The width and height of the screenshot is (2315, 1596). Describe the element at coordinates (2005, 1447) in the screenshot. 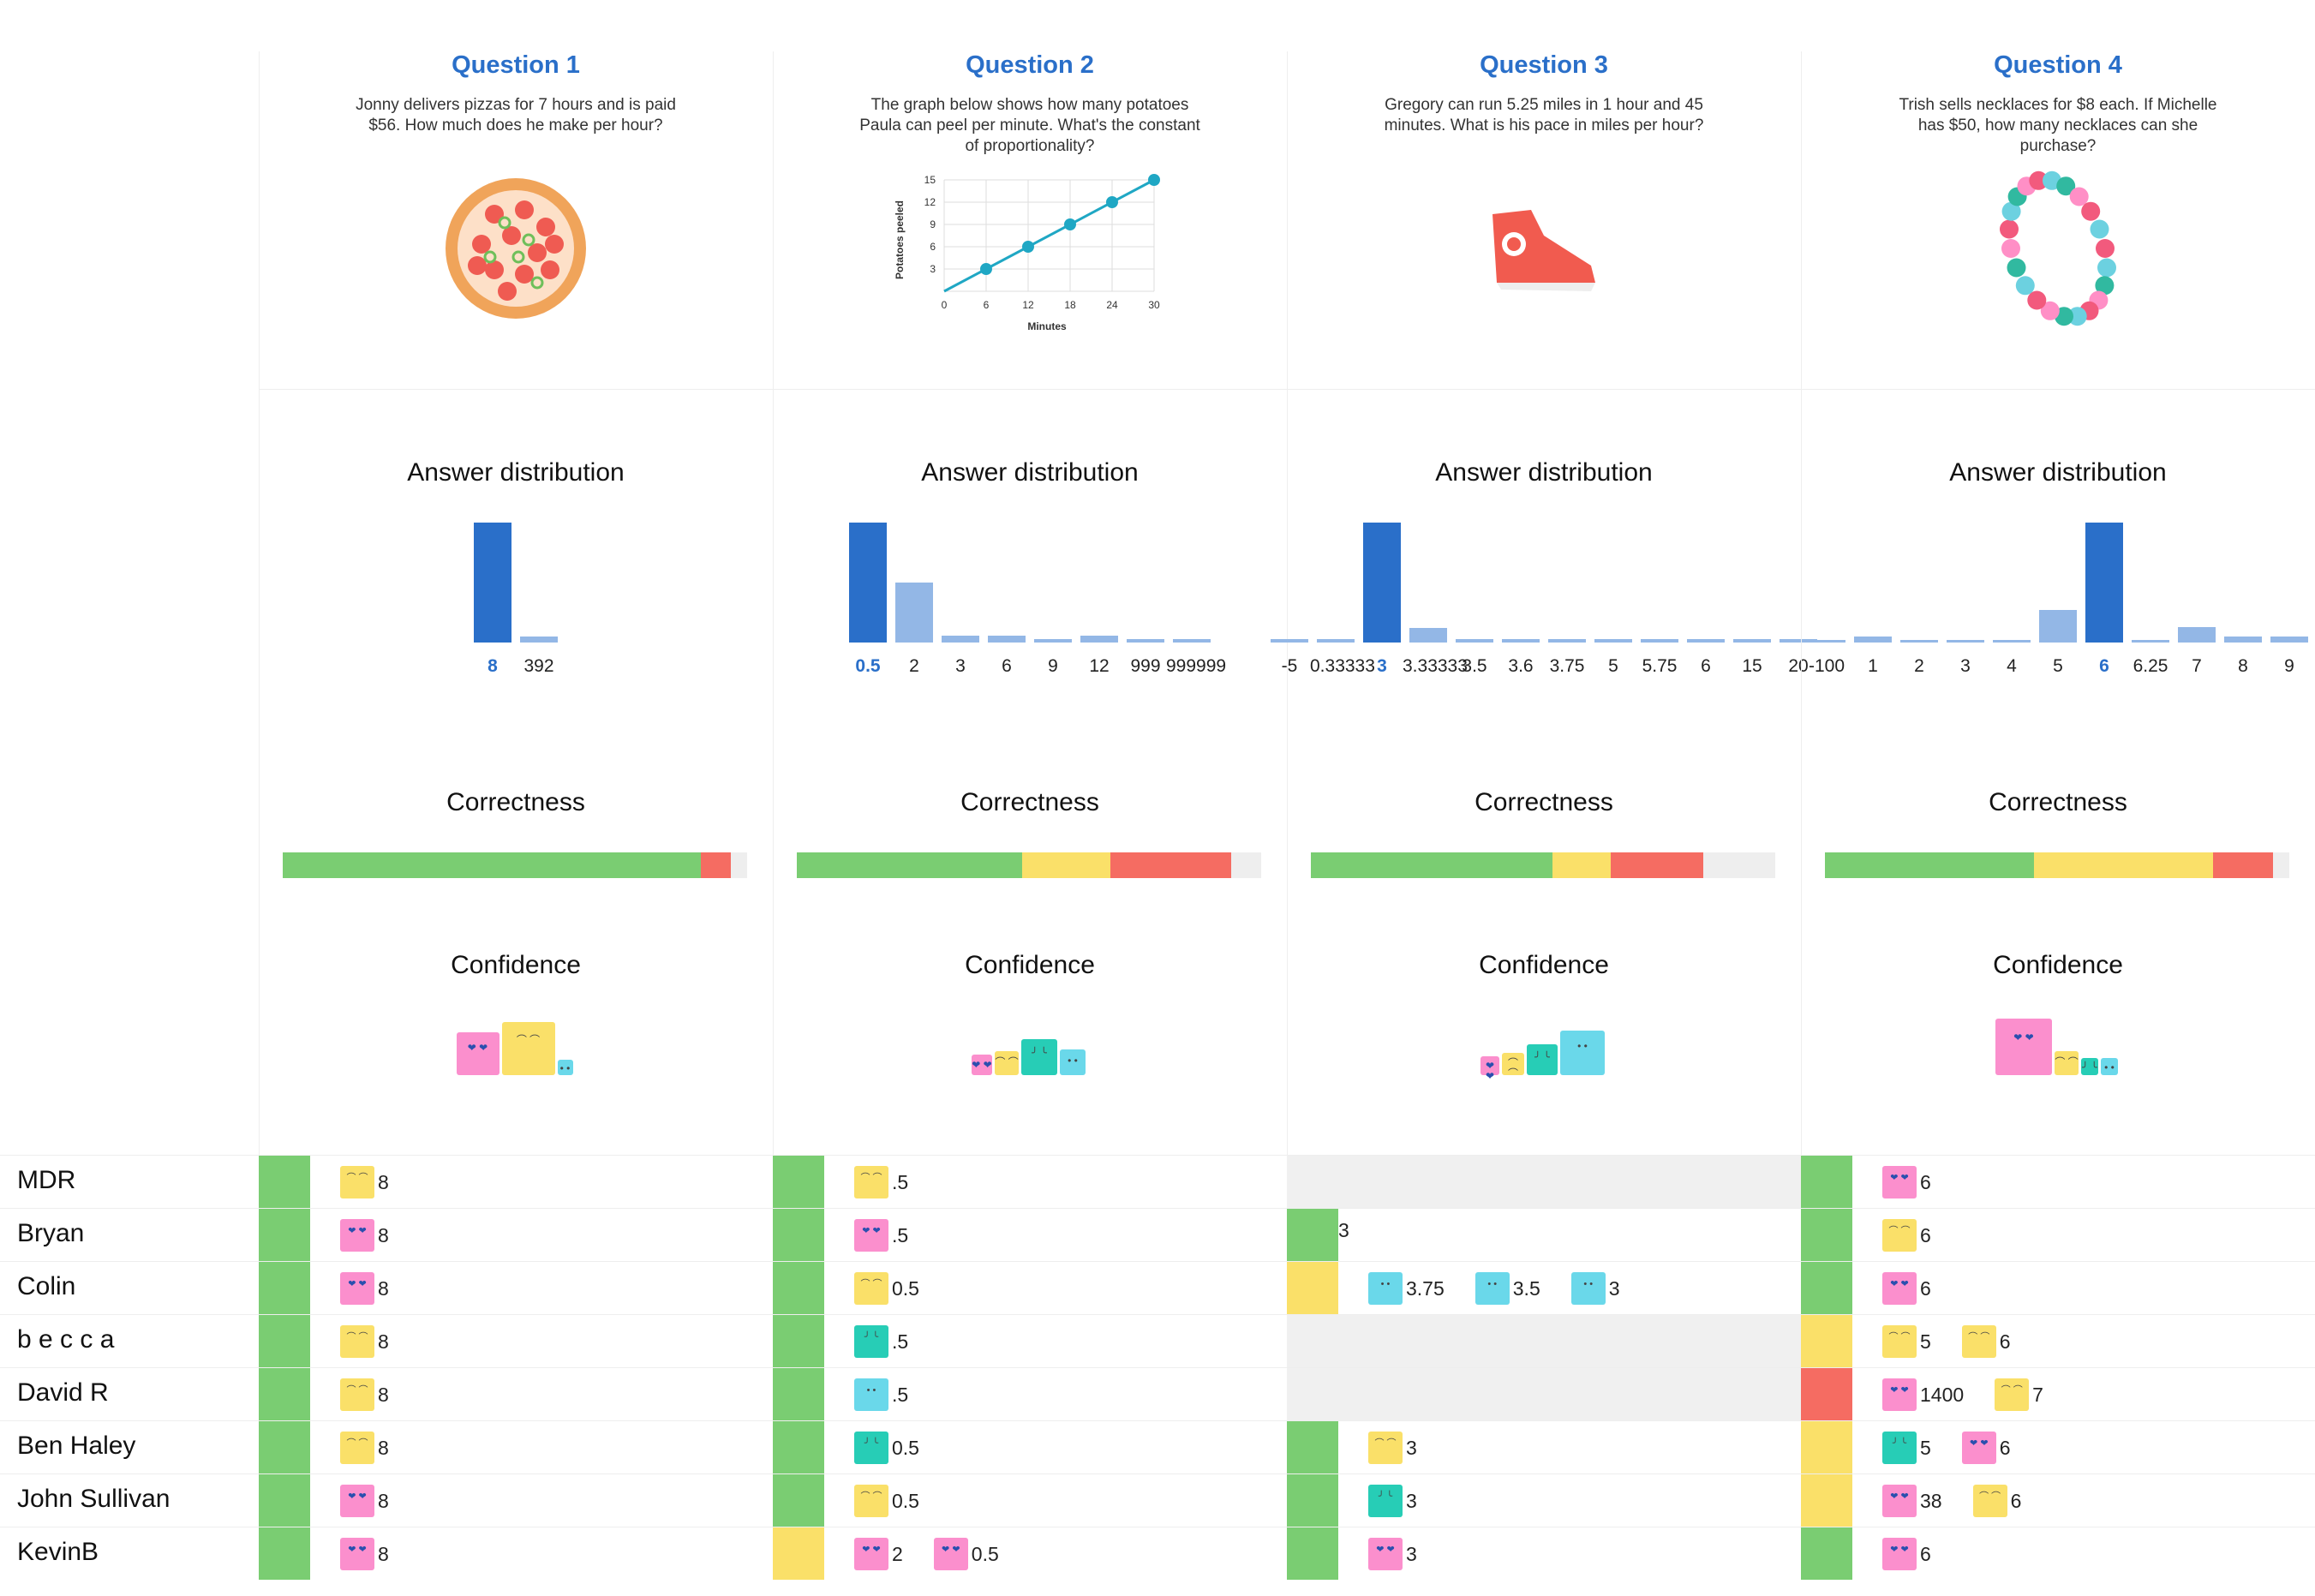

I see `answer-value: 6` at that location.